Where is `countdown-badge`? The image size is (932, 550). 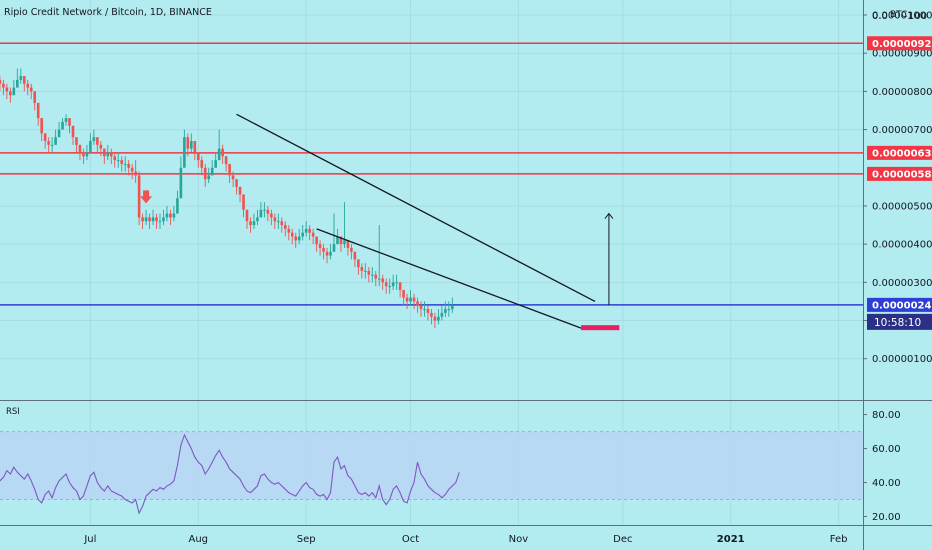 countdown-badge is located at coordinates (899, 321).